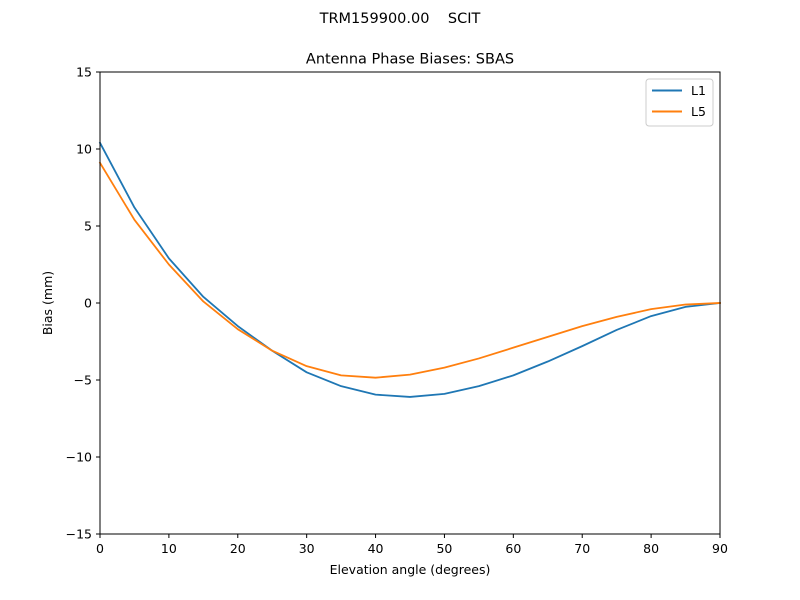  What do you see at coordinates (100, 548) in the screenshot?
I see `x-tick-label: 0` at bounding box center [100, 548].